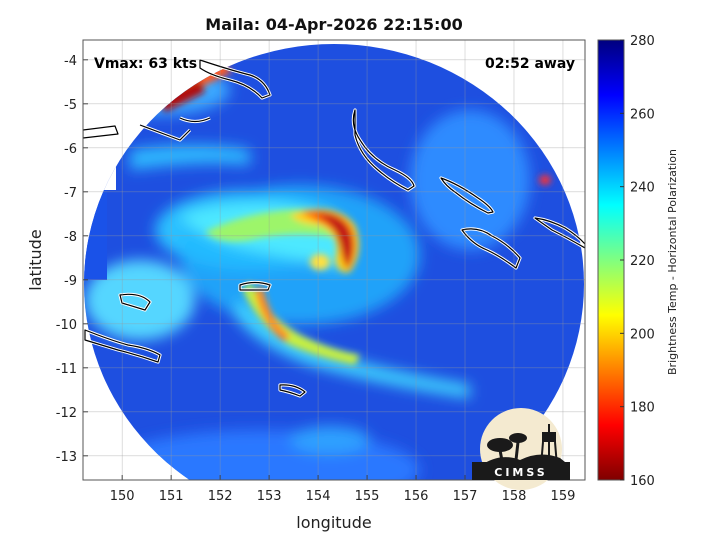  I want to click on y-tick-label: -5, so click(70, 105).